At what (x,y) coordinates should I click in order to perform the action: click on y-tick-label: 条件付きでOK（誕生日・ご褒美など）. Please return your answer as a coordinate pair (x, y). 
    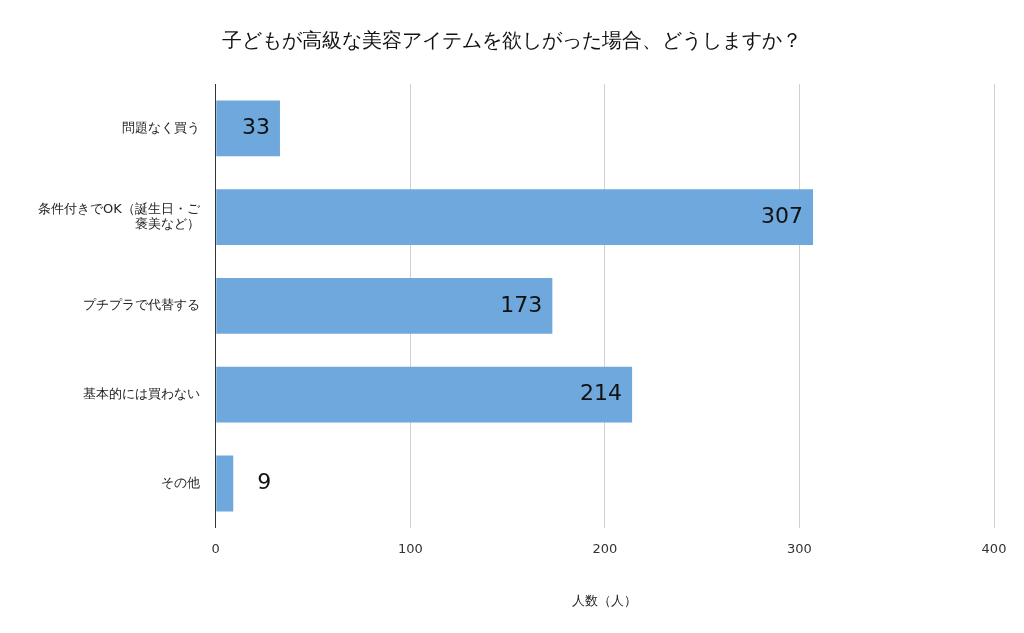
    Looking at the image, I should click on (119, 216).